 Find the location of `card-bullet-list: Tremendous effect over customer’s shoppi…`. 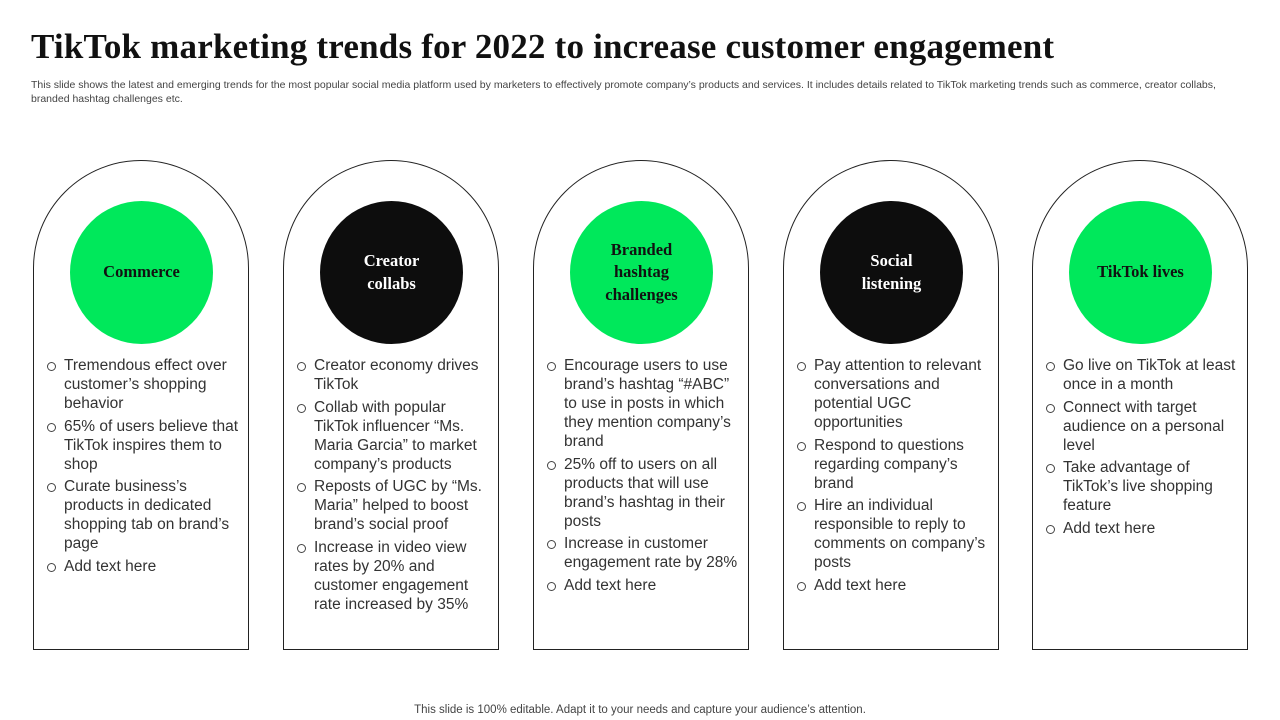

card-bullet-list: Tremendous effect over customer’s shoppi… is located at coordinates (144, 467).